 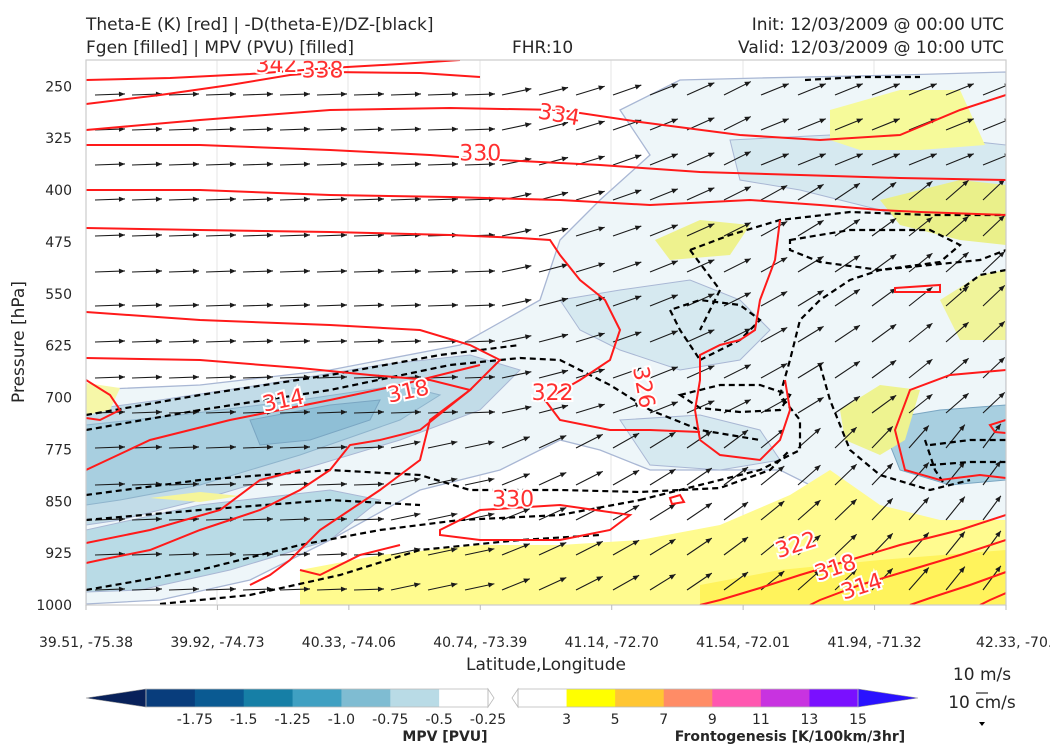 What do you see at coordinates (871, 48) in the screenshot?
I see `valid-time: Valid: 12/03/2009 @ 10:00 UTC` at bounding box center [871, 48].